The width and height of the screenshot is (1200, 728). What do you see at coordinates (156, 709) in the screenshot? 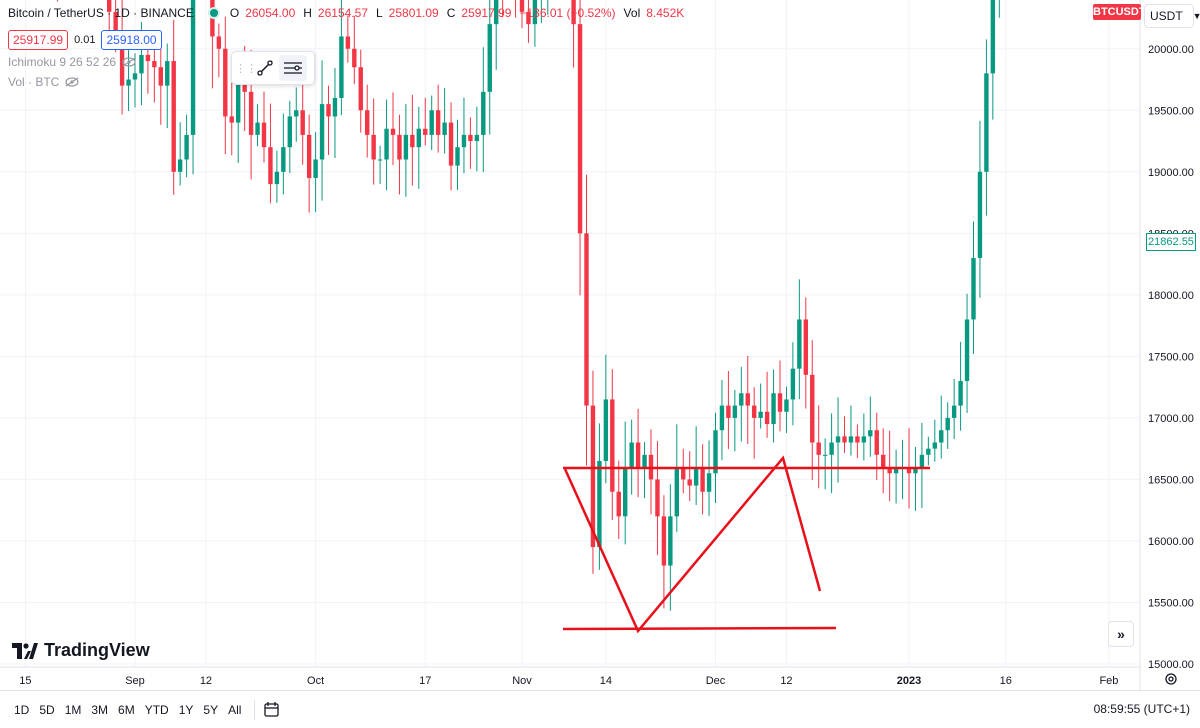
I see `range-ytd-button: YTD` at bounding box center [156, 709].